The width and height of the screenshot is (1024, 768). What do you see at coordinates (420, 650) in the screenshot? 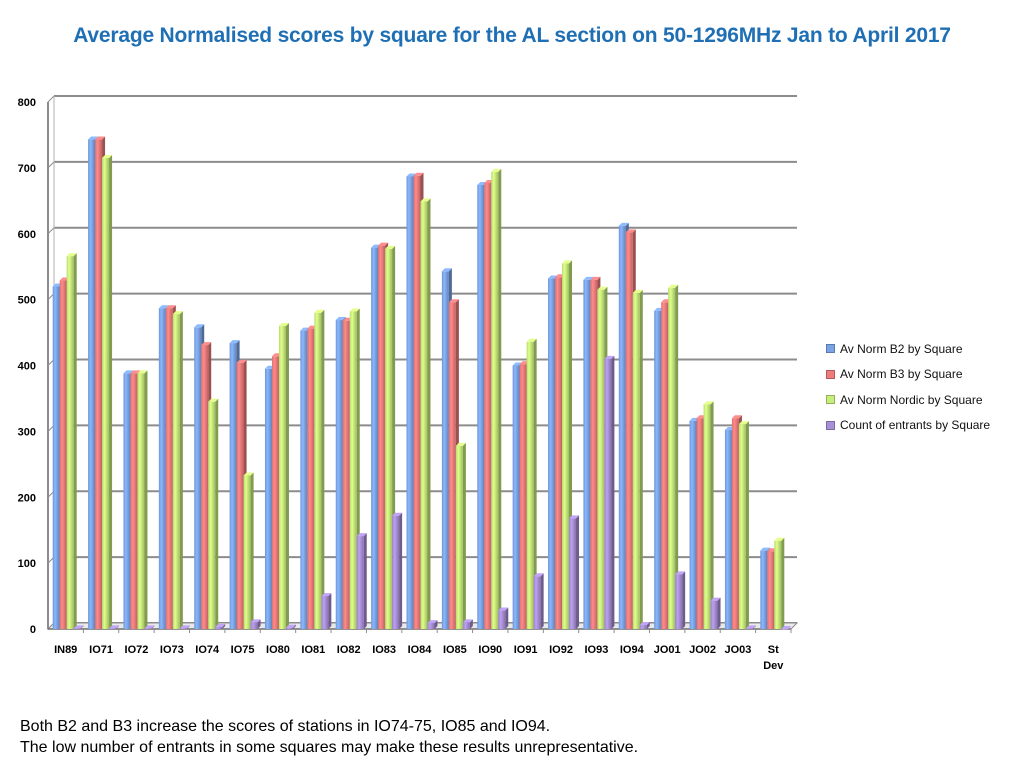
I see `x-tick-label: IO84` at bounding box center [420, 650].